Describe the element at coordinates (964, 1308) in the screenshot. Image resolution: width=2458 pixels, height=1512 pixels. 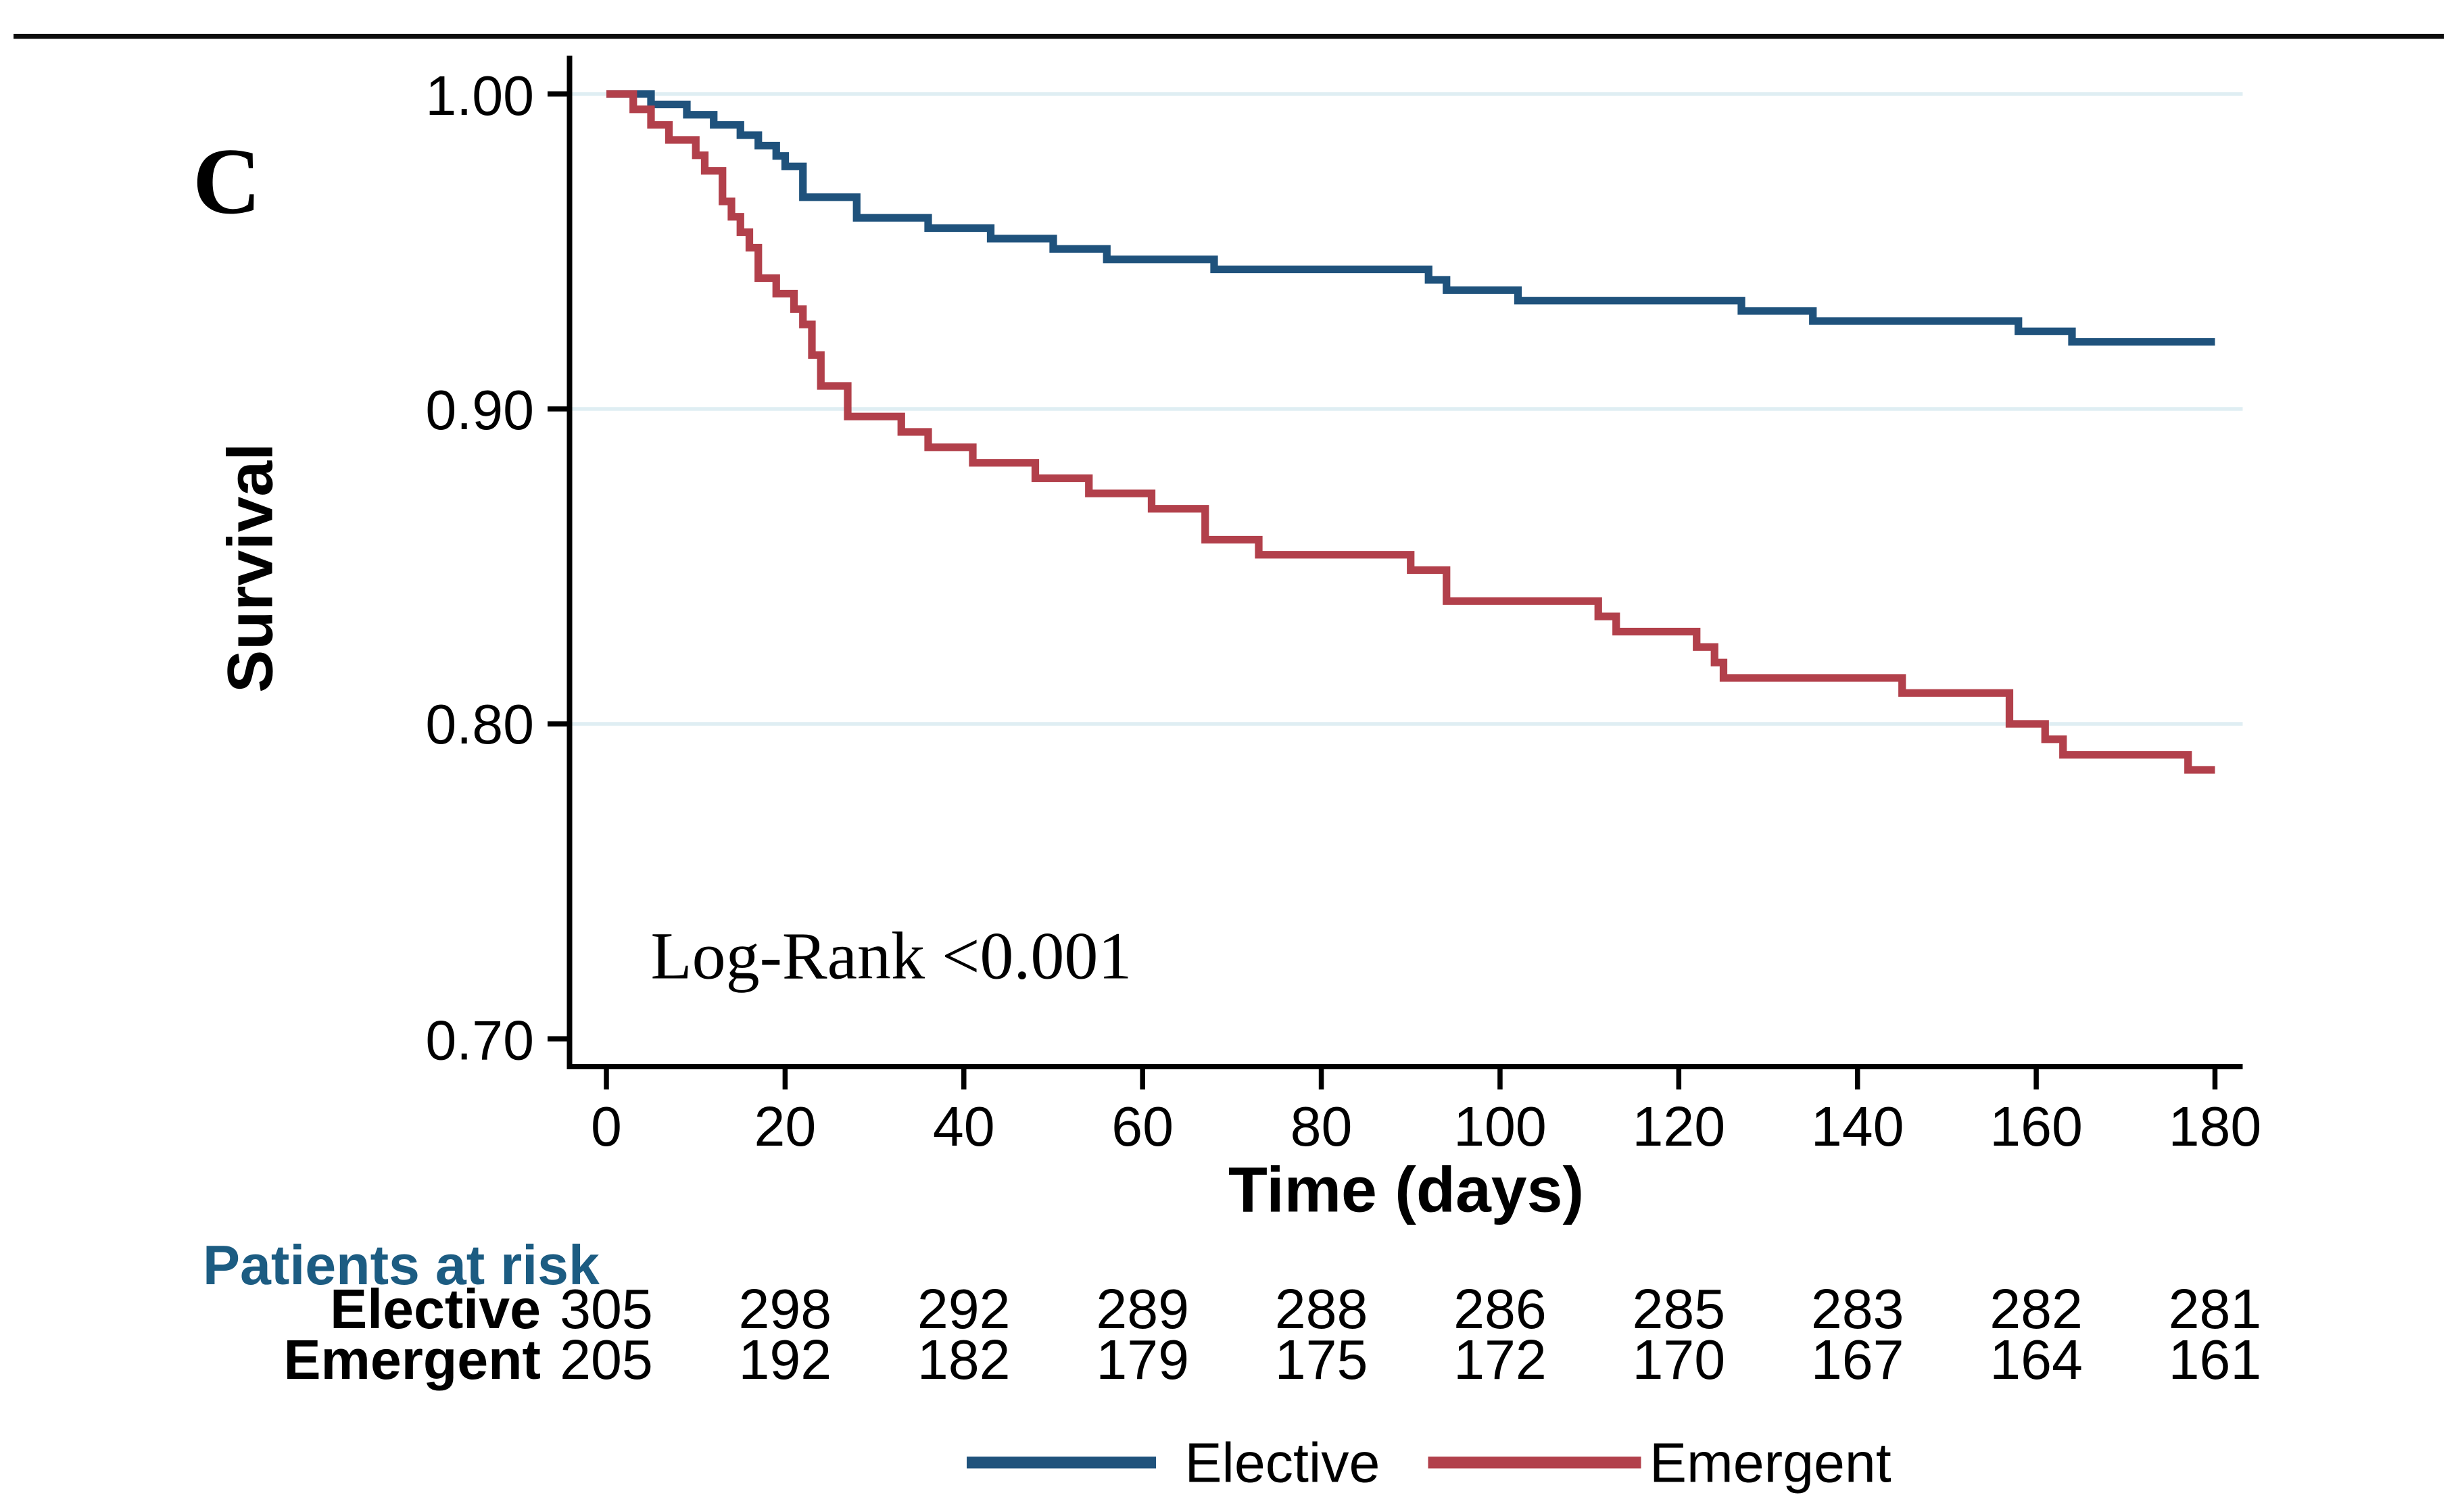
I see `risk-count: 292` at that location.